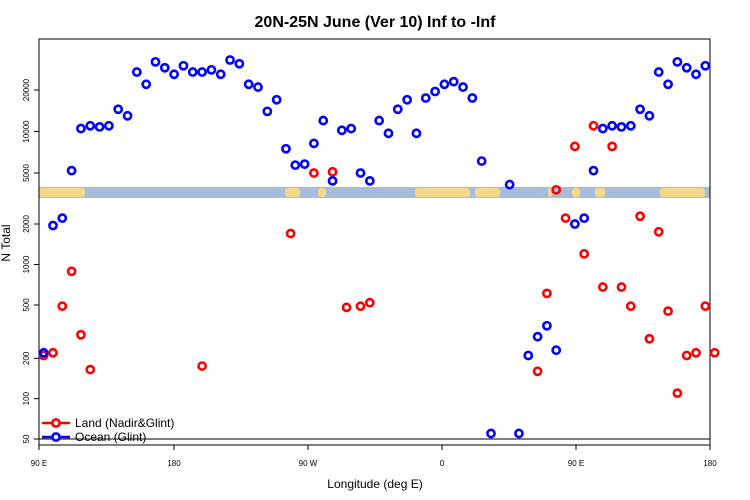  I want to click on y-axis: 50 100 200 500 1000 2000 5000 10000 20000, so click(30, 260).